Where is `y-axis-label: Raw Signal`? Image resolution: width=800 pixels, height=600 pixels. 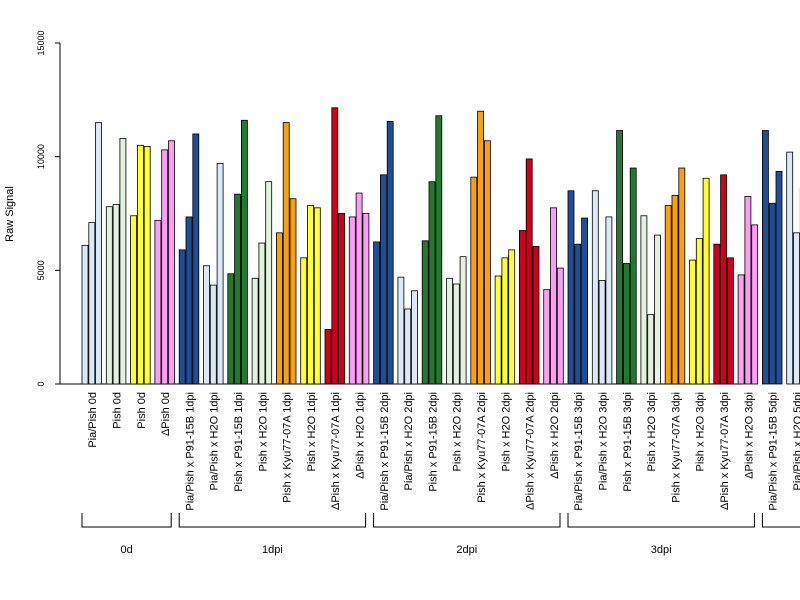 y-axis-label: Raw Signal is located at coordinates (10, 214).